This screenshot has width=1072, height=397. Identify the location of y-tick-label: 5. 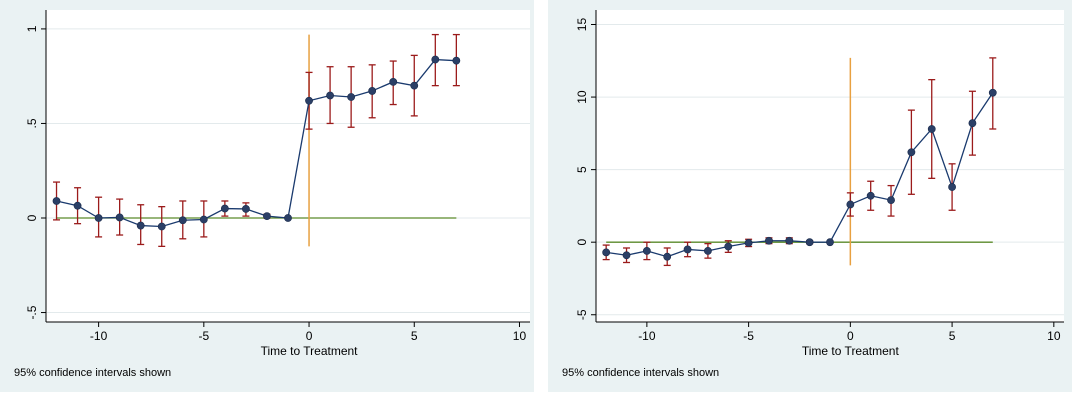
(582, 169).